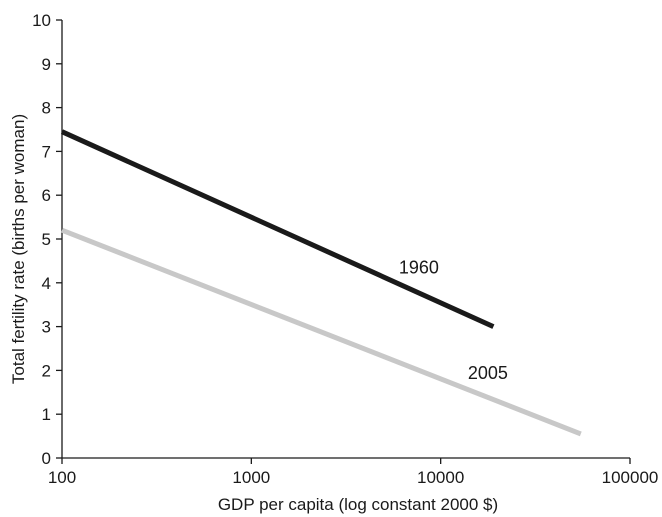 This screenshot has width=662, height=517. I want to click on y-tick-label: 0, so click(46, 458).